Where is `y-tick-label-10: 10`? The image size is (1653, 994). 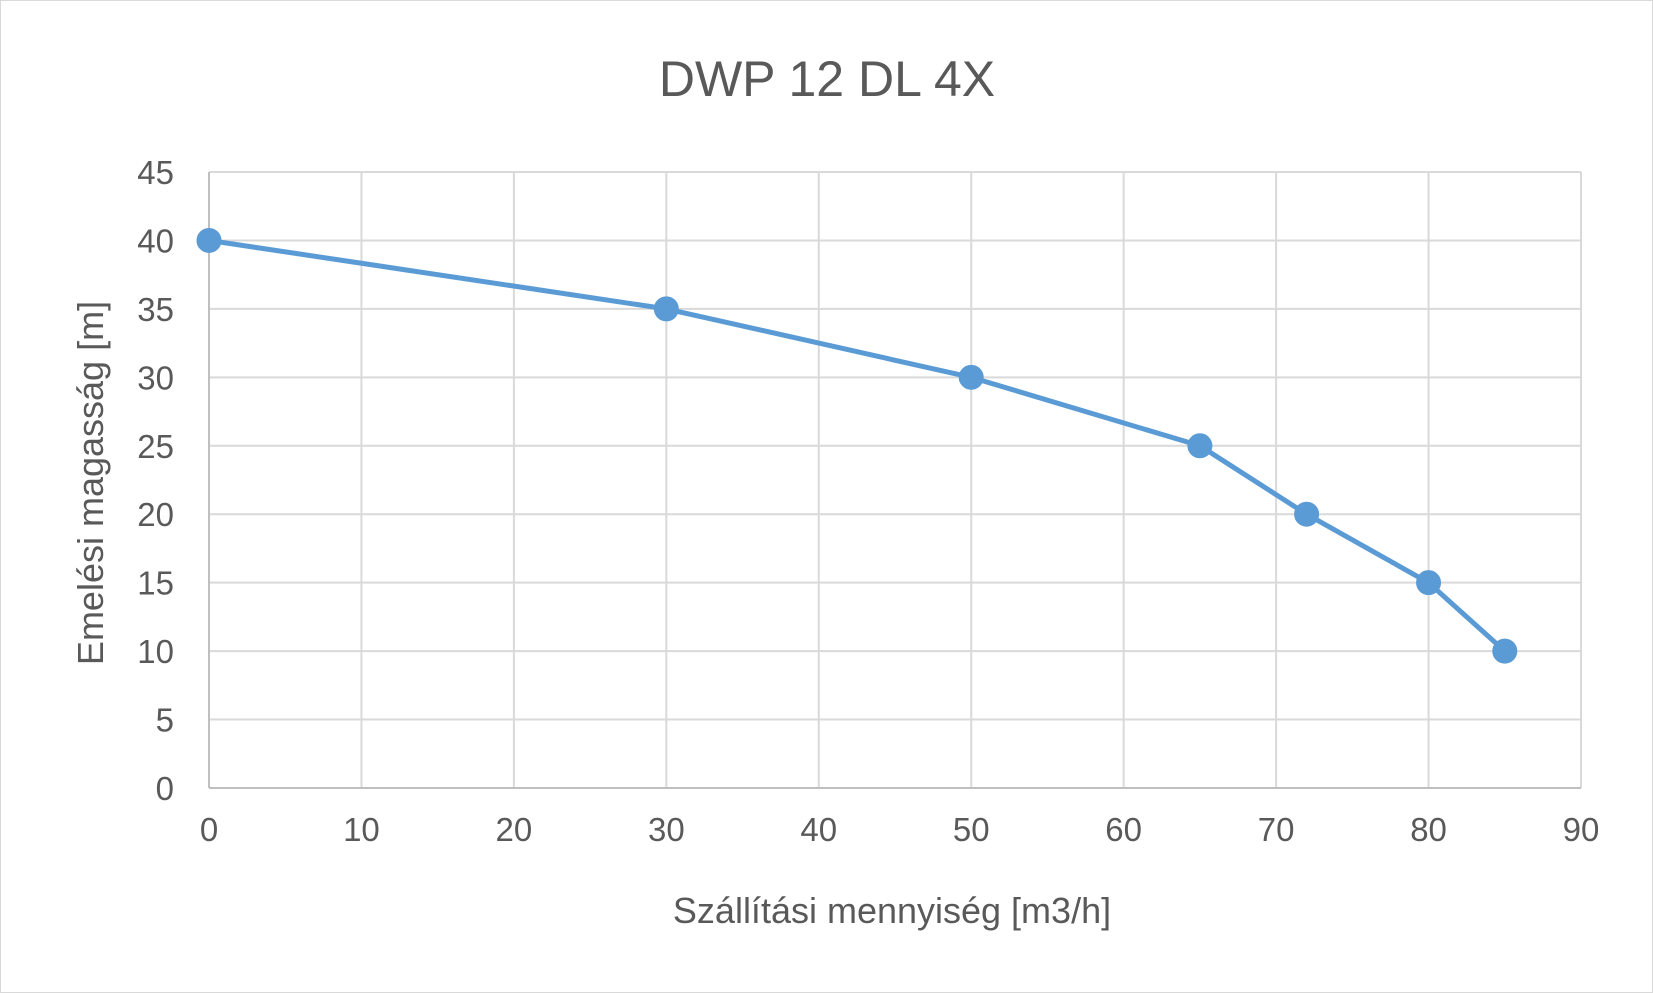 y-tick-label-10: 10 is located at coordinates (155, 651).